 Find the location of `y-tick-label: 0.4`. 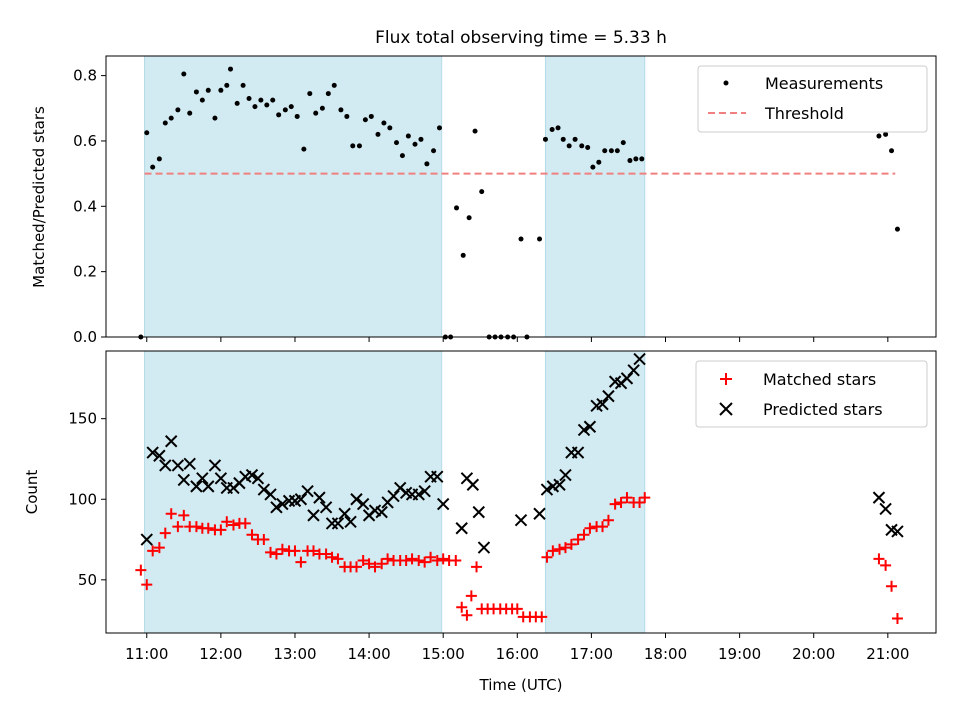

y-tick-label: 0.4 is located at coordinates (85, 206).